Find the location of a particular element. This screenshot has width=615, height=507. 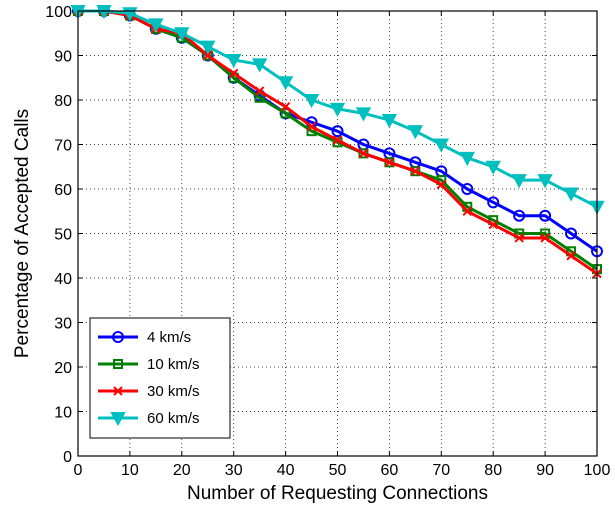

x-tick-label: 30 is located at coordinates (234, 470).